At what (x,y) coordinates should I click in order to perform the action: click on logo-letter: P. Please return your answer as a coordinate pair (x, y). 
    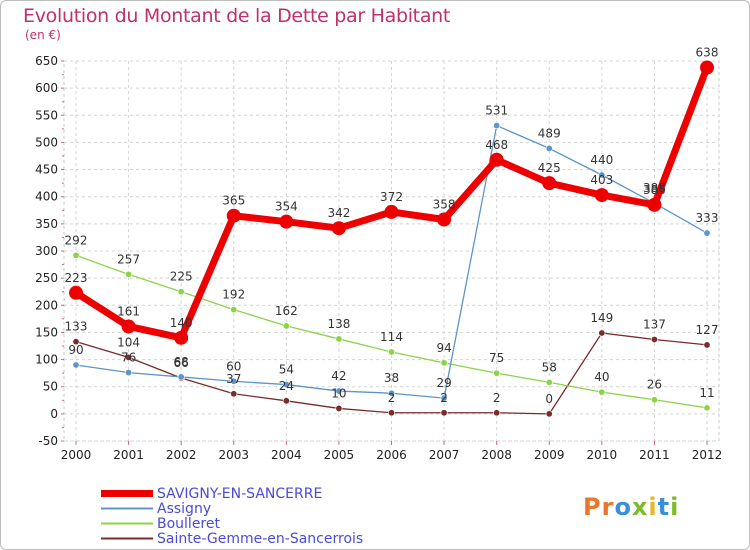
    Looking at the image, I should click on (592, 507).